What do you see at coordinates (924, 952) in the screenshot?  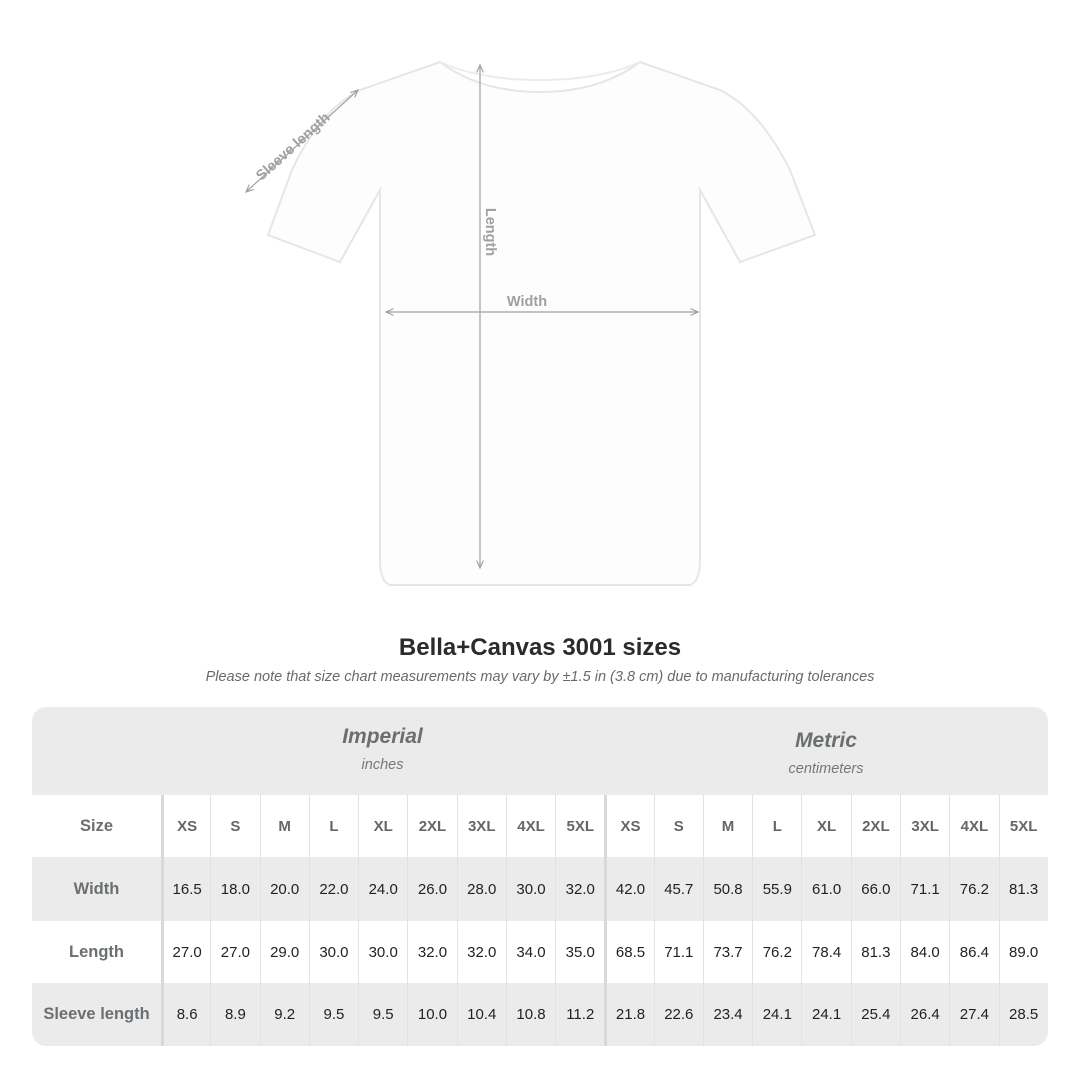 I see `value-cell: 84.0` at bounding box center [924, 952].